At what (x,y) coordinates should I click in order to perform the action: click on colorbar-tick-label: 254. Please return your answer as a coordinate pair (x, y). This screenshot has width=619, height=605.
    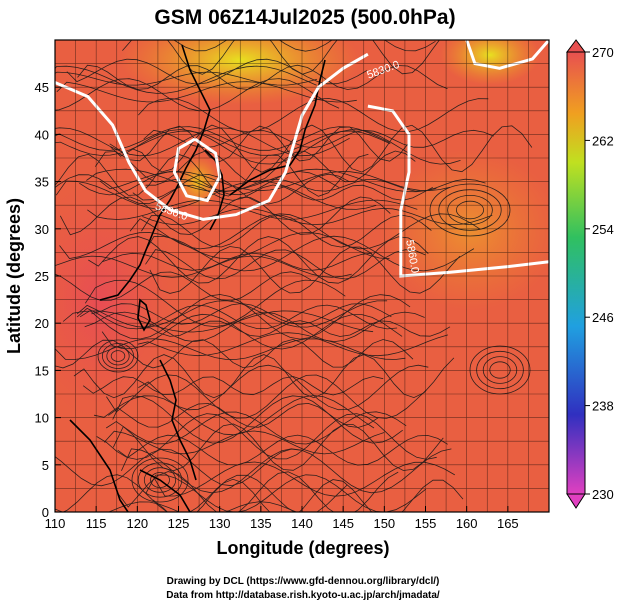
    Looking at the image, I should click on (603, 229).